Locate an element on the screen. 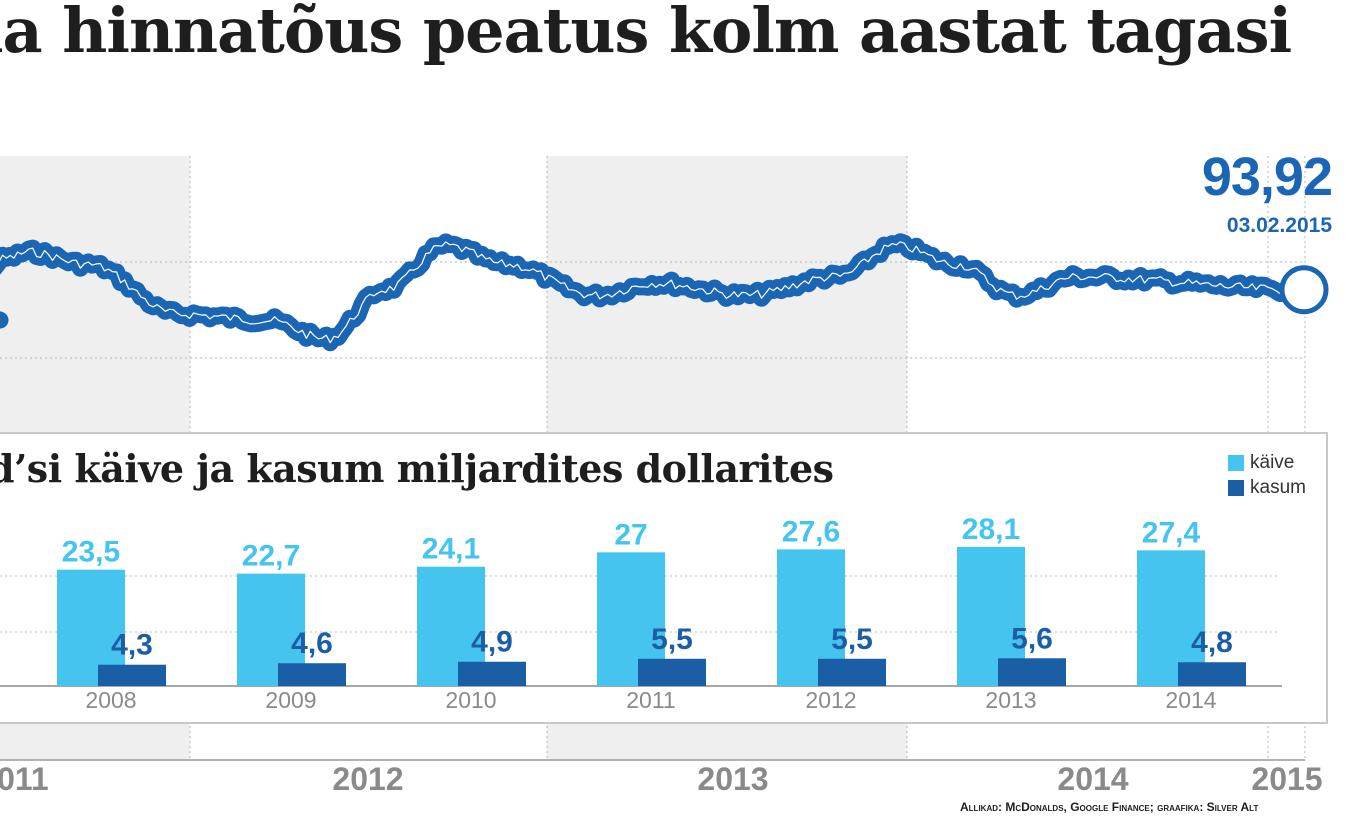 The height and width of the screenshot is (820, 1370). legend-item-profit: kasum is located at coordinates (1267, 487).